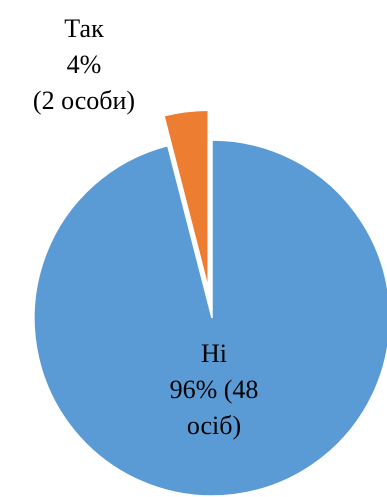  What do you see at coordinates (186, 199) in the screenshot?
I see `pie-slice-yes` at bounding box center [186, 199].